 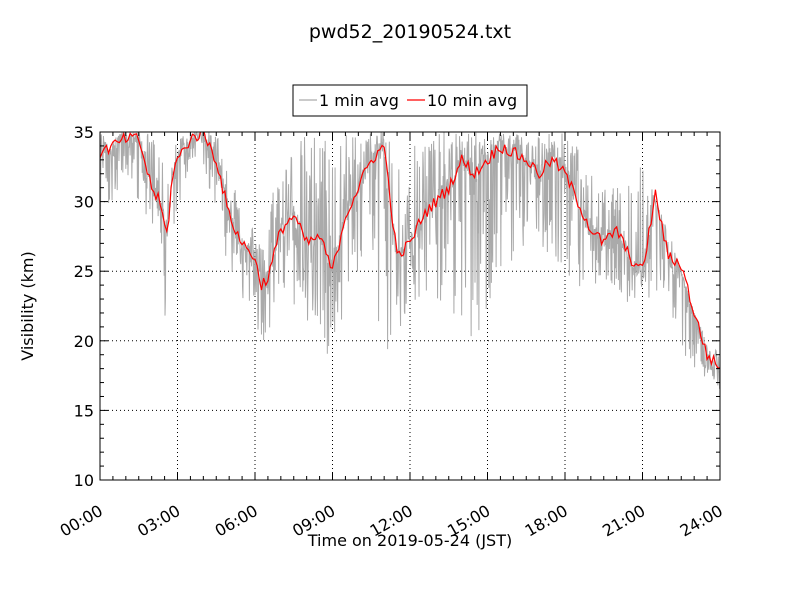 I want to click on chart-title: pwd52_20190524.txt, so click(x=410, y=32).